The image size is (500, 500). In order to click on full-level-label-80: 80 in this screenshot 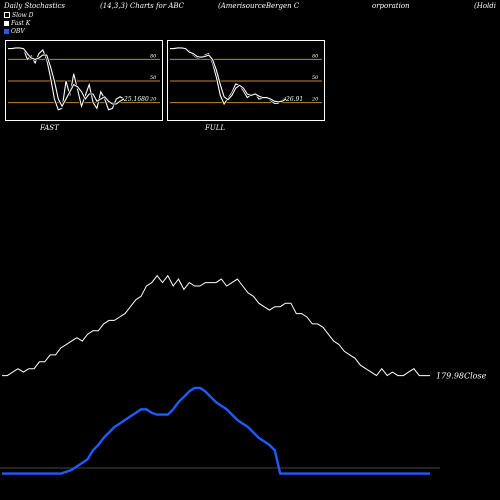, I will do `click(315, 56)`.